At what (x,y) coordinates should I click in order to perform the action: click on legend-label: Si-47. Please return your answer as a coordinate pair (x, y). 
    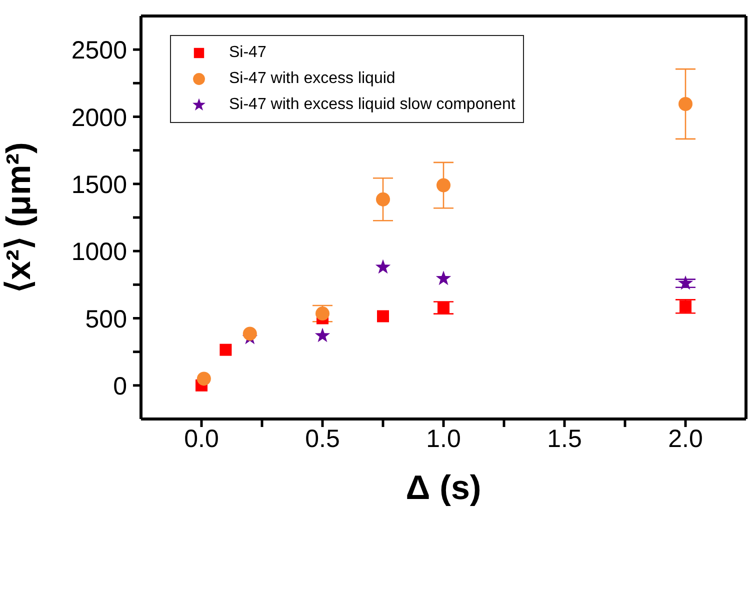
    Looking at the image, I should click on (247, 53).